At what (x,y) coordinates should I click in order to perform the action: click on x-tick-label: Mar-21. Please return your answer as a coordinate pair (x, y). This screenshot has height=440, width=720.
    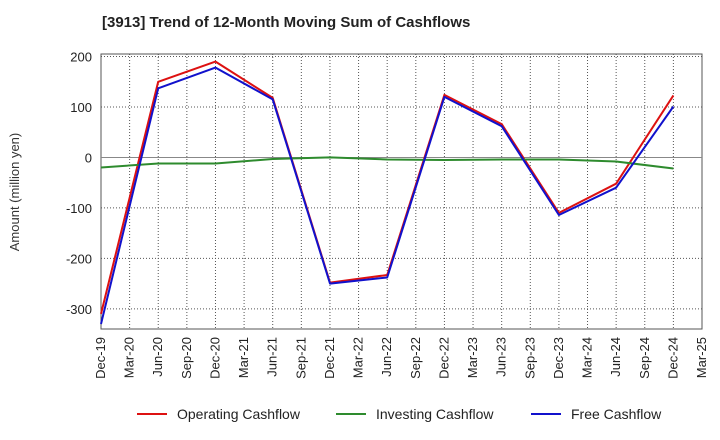
    Looking at the image, I should click on (243, 357).